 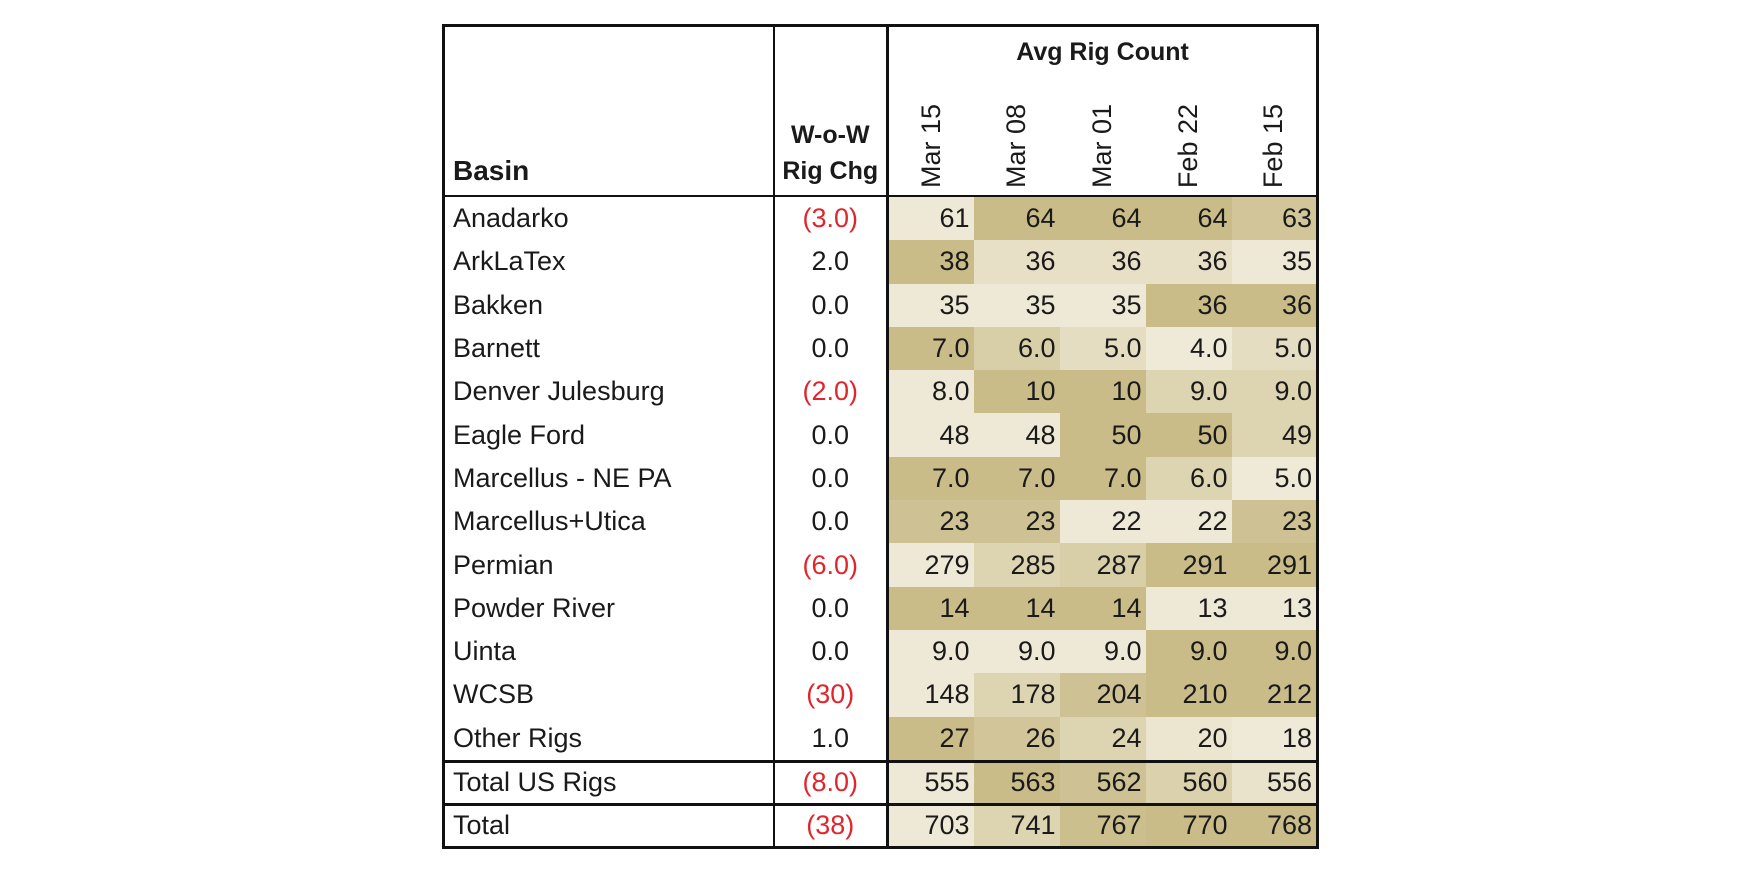 I want to click on rig-count-cell: 212, so click(x=1275, y=695).